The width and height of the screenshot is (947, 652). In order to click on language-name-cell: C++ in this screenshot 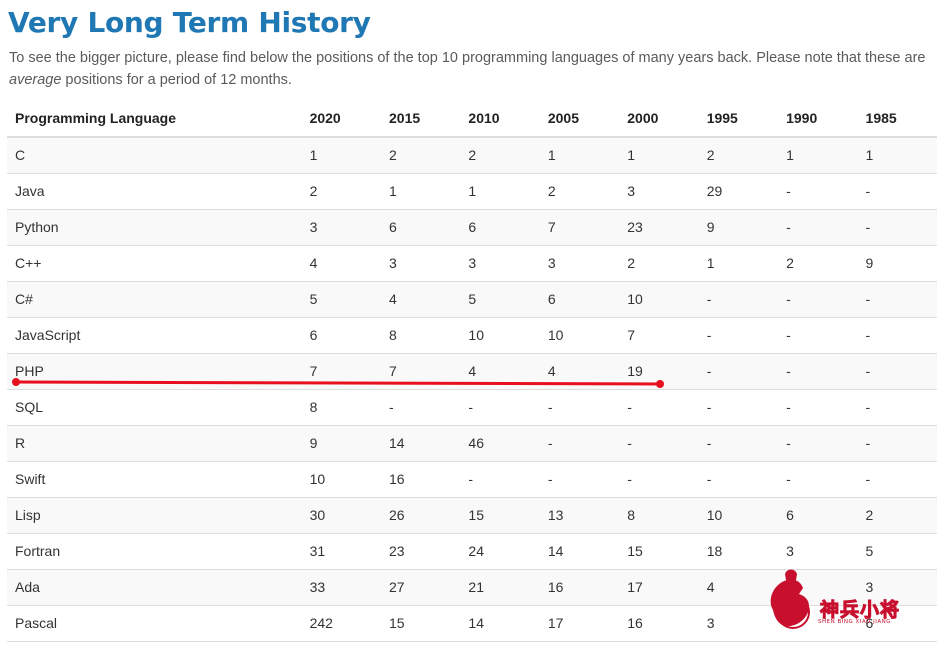, I will do `click(28, 263)`.